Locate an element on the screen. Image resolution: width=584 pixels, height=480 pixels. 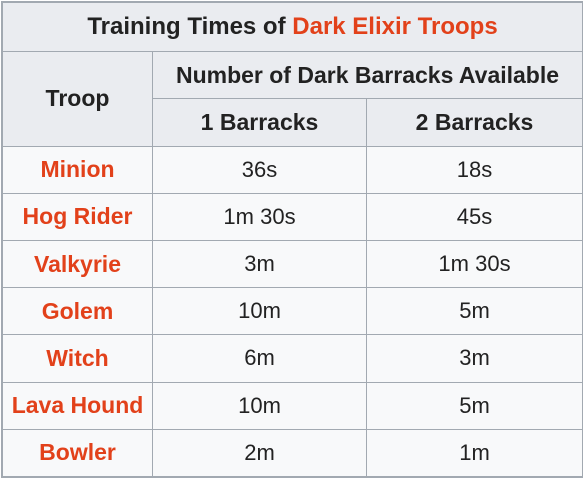
table-row: Golem 10m 5m is located at coordinates (293, 311).